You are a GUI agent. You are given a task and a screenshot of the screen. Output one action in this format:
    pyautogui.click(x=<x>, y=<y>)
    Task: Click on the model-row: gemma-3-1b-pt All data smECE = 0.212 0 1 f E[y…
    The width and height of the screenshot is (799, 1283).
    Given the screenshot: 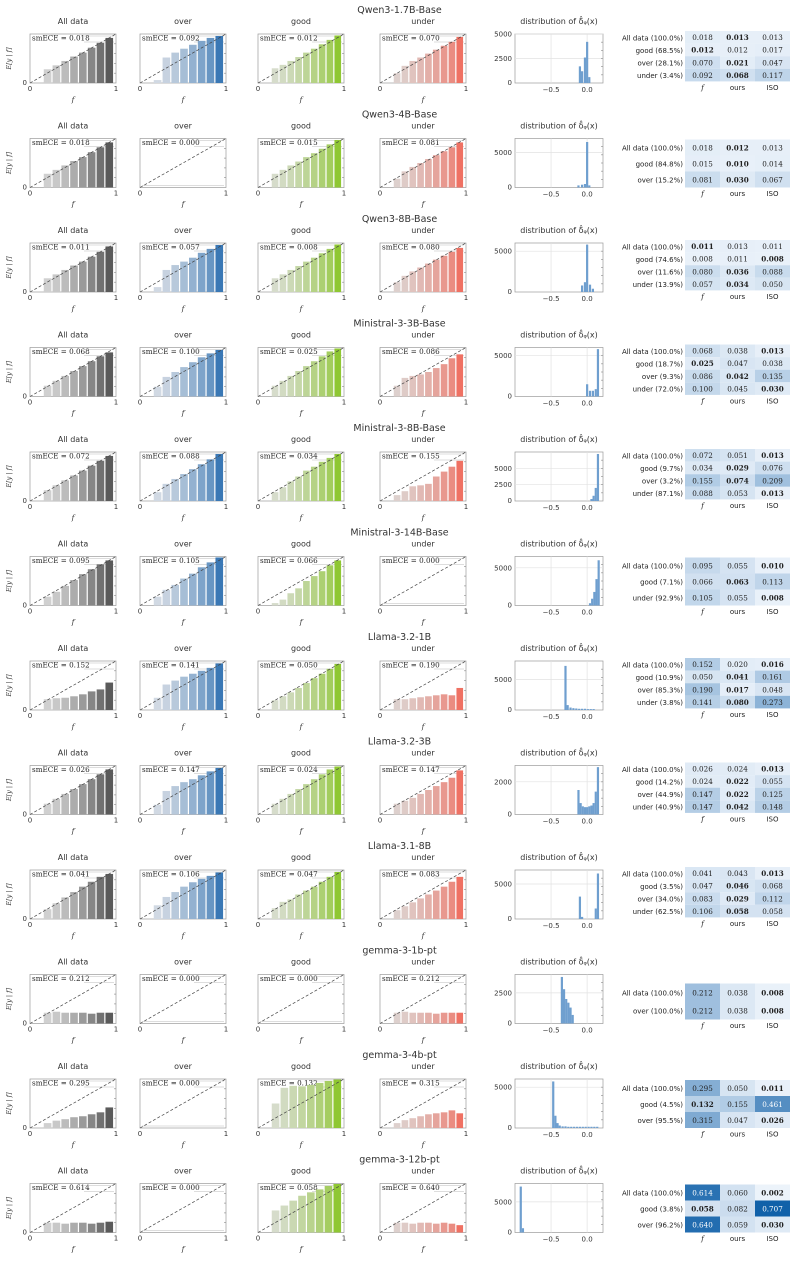 What is the action you would take?
    pyautogui.click(x=397, y=995)
    